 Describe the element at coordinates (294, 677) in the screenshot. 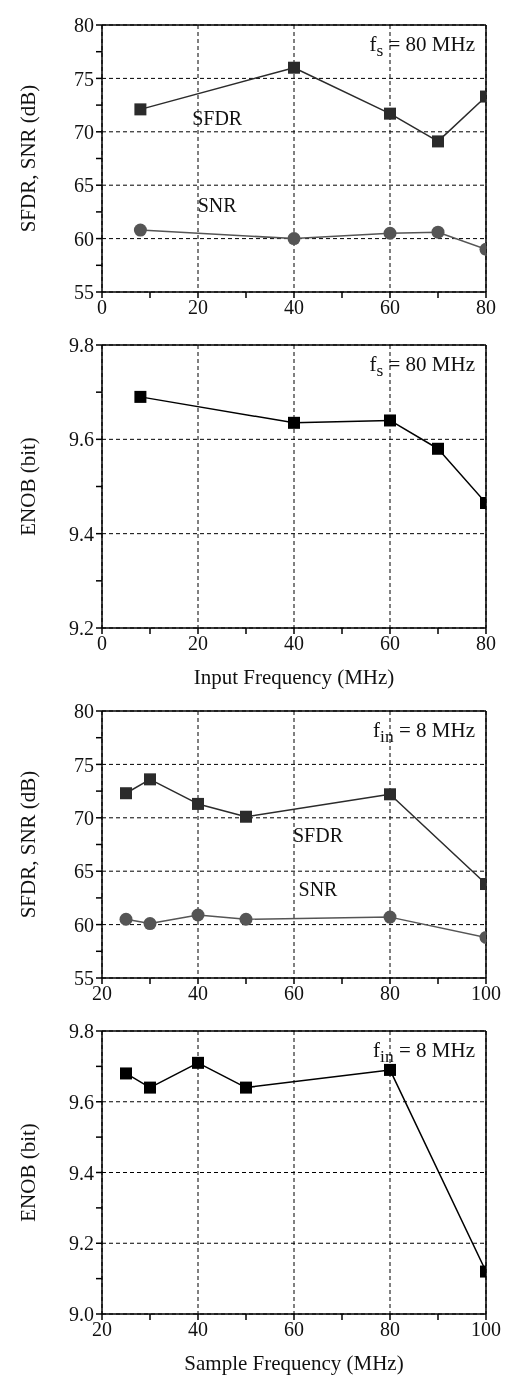

I see `x-axis-title: Input Frequency (MHz)` at that location.